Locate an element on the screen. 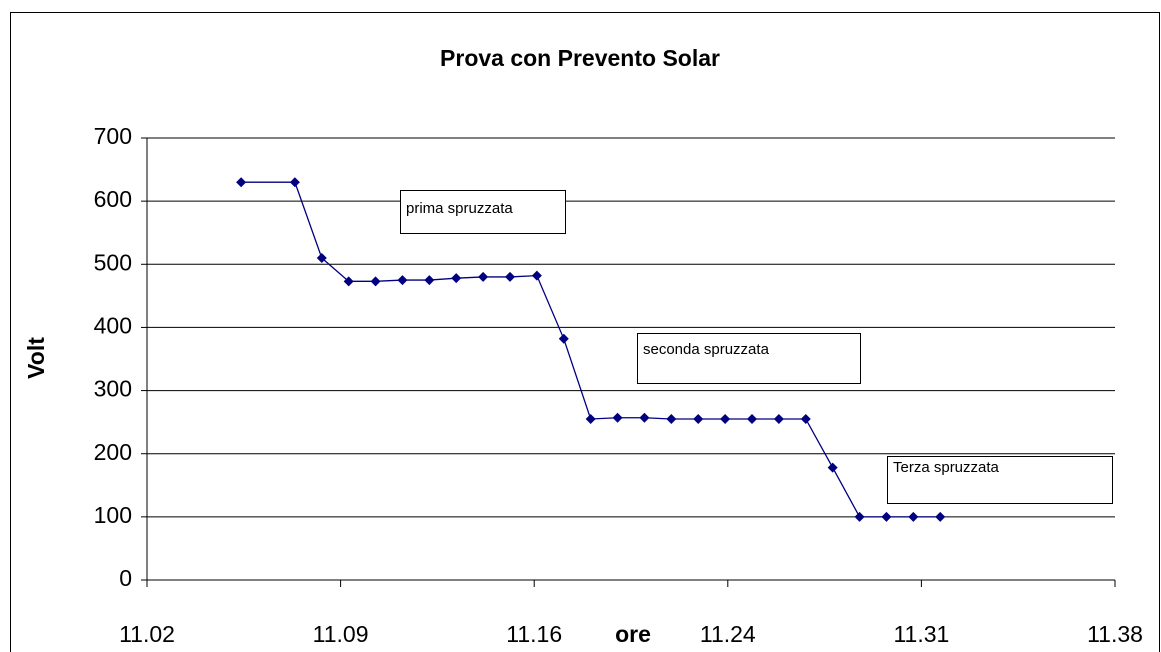  annotation: Terza spruzzata is located at coordinates (946, 467).